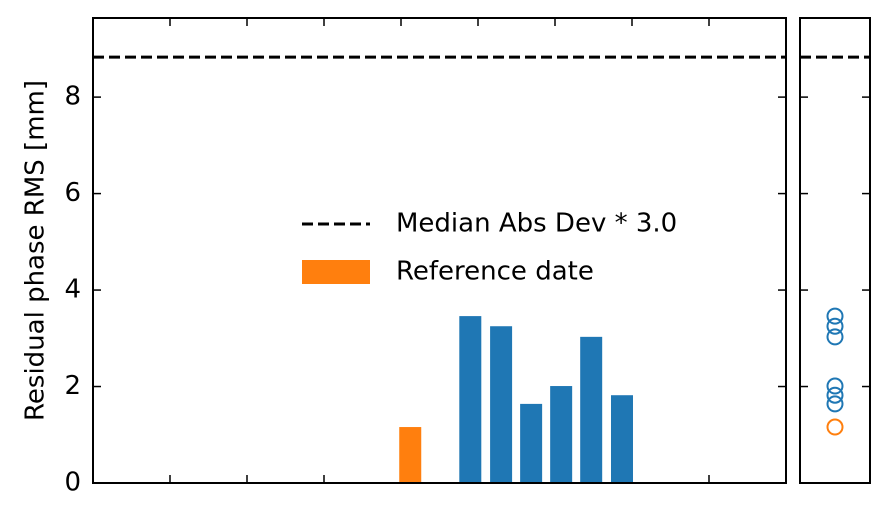 This screenshot has height=522, width=890. I want to click on y-tick-label: 8, so click(72, 97).